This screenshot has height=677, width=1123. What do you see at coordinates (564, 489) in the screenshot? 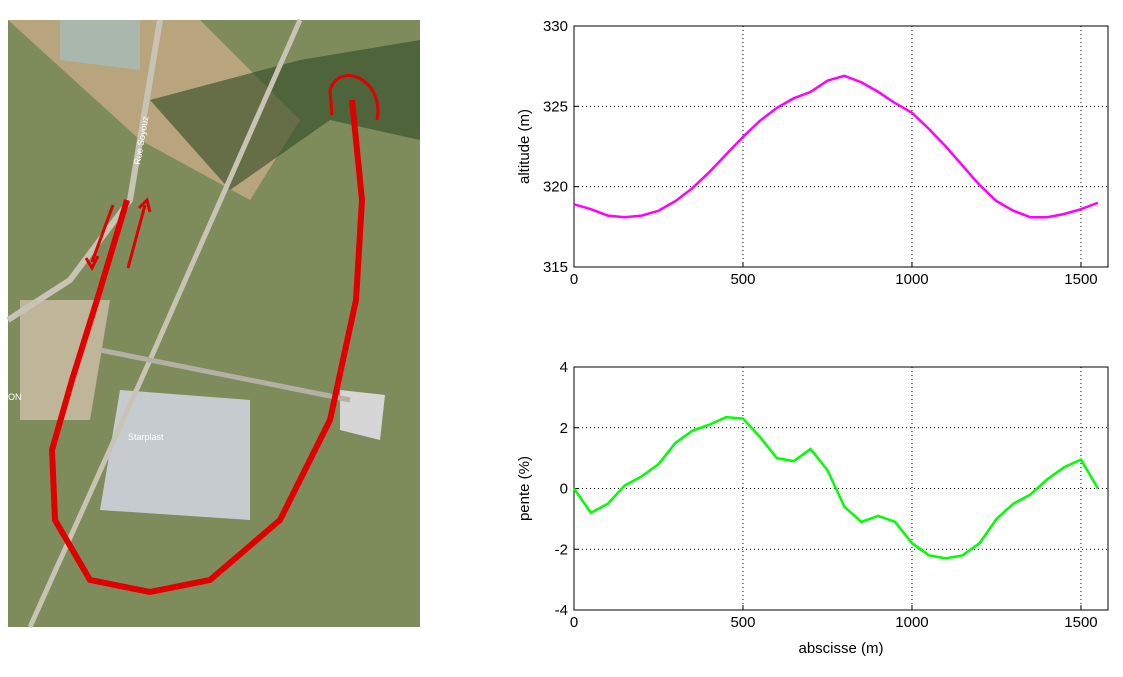
I see `y-tick-label: 0` at bounding box center [564, 489].